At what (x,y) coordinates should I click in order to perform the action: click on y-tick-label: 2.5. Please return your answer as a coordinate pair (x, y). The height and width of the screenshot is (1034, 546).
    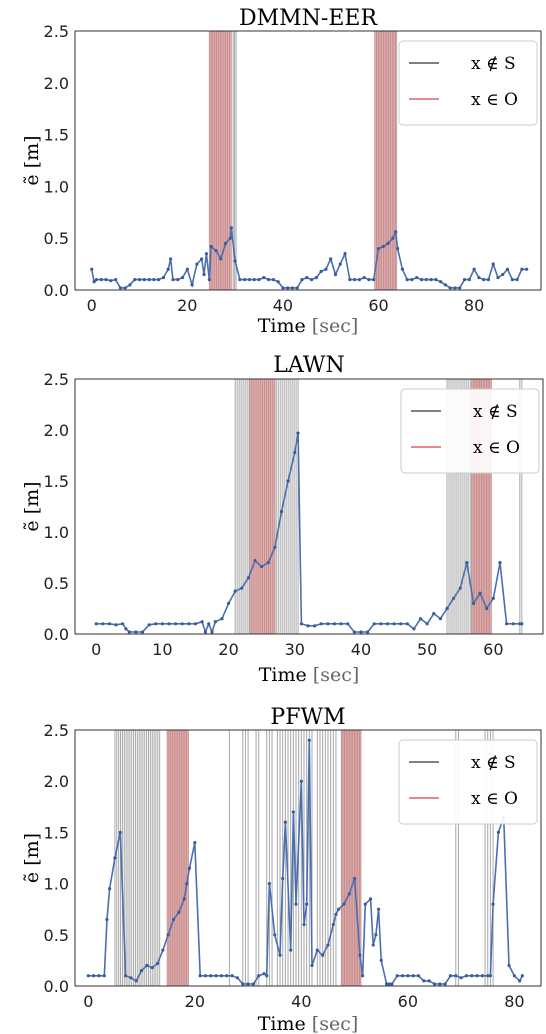
    Looking at the image, I should click on (56, 730).